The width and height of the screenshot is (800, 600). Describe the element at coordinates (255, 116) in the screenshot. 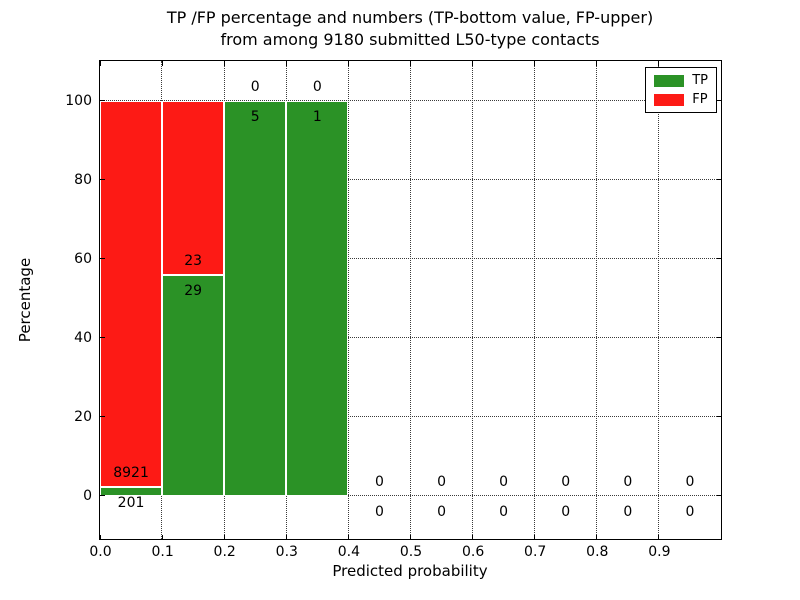

I see `tp-count-label: 5` at that location.